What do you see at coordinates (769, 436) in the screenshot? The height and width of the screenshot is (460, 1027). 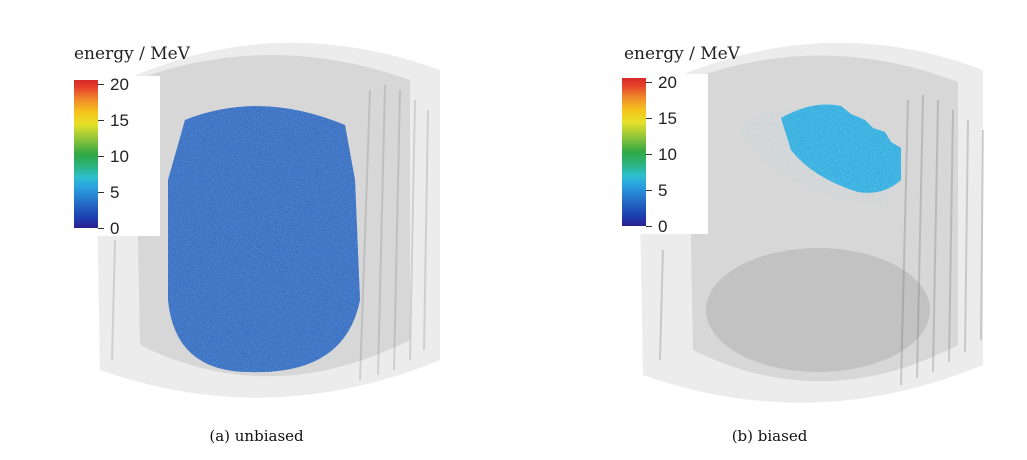 I see `caption-biased: (b) biased` at bounding box center [769, 436].